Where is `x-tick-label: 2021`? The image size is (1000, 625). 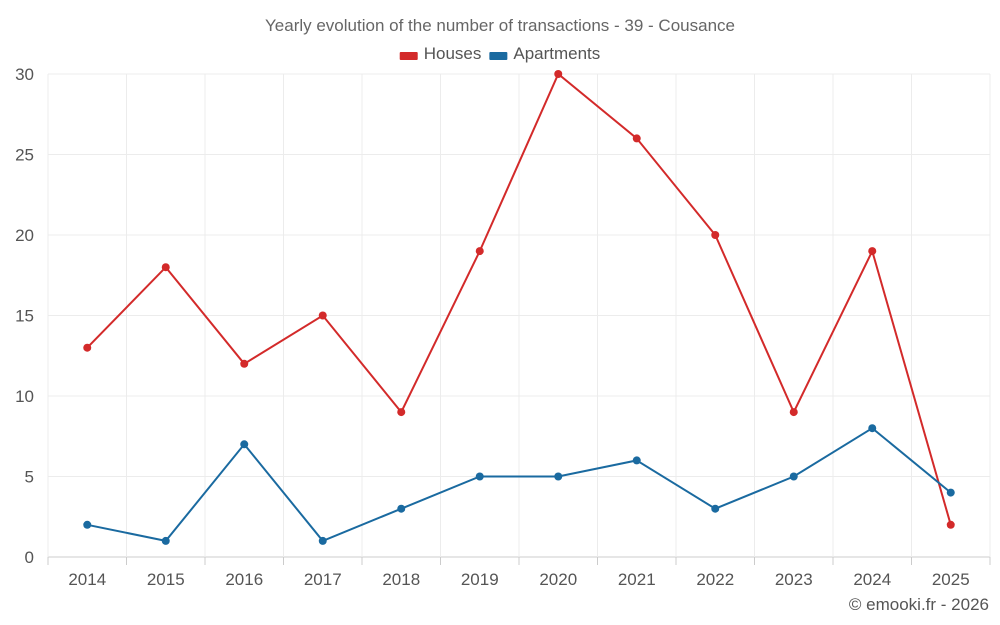 x-tick-label: 2021 is located at coordinates (637, 579).